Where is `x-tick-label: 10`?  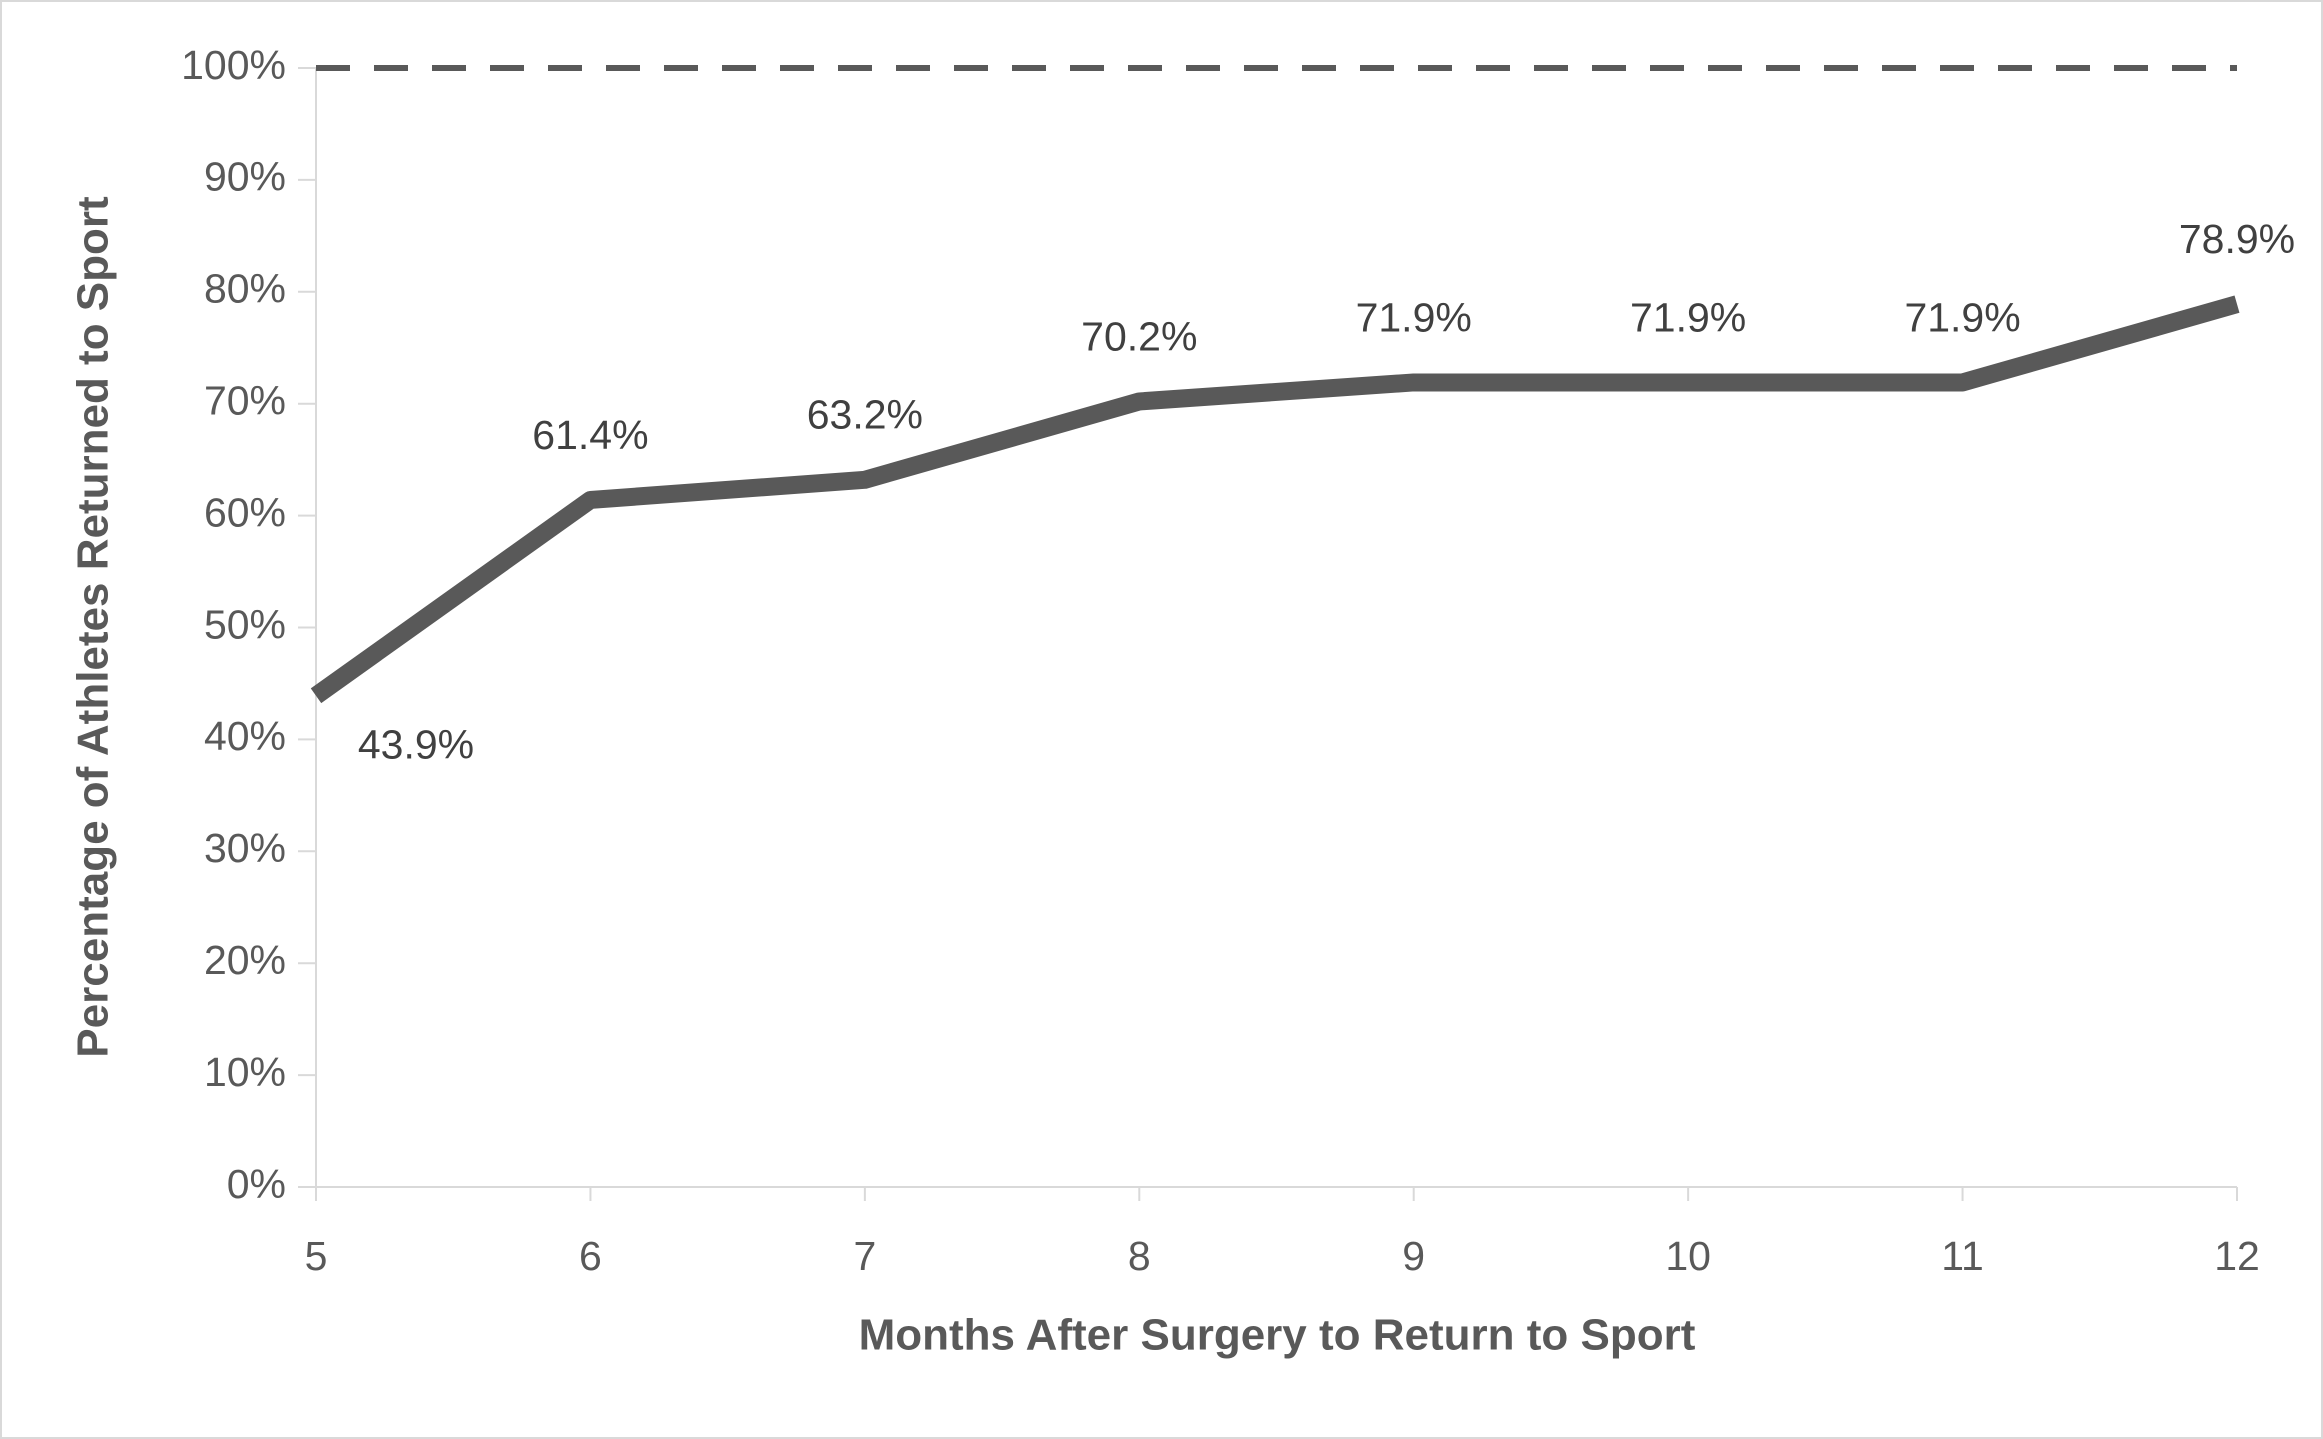
x-tick-label: 10 is located at coordinates (1688, 1256).